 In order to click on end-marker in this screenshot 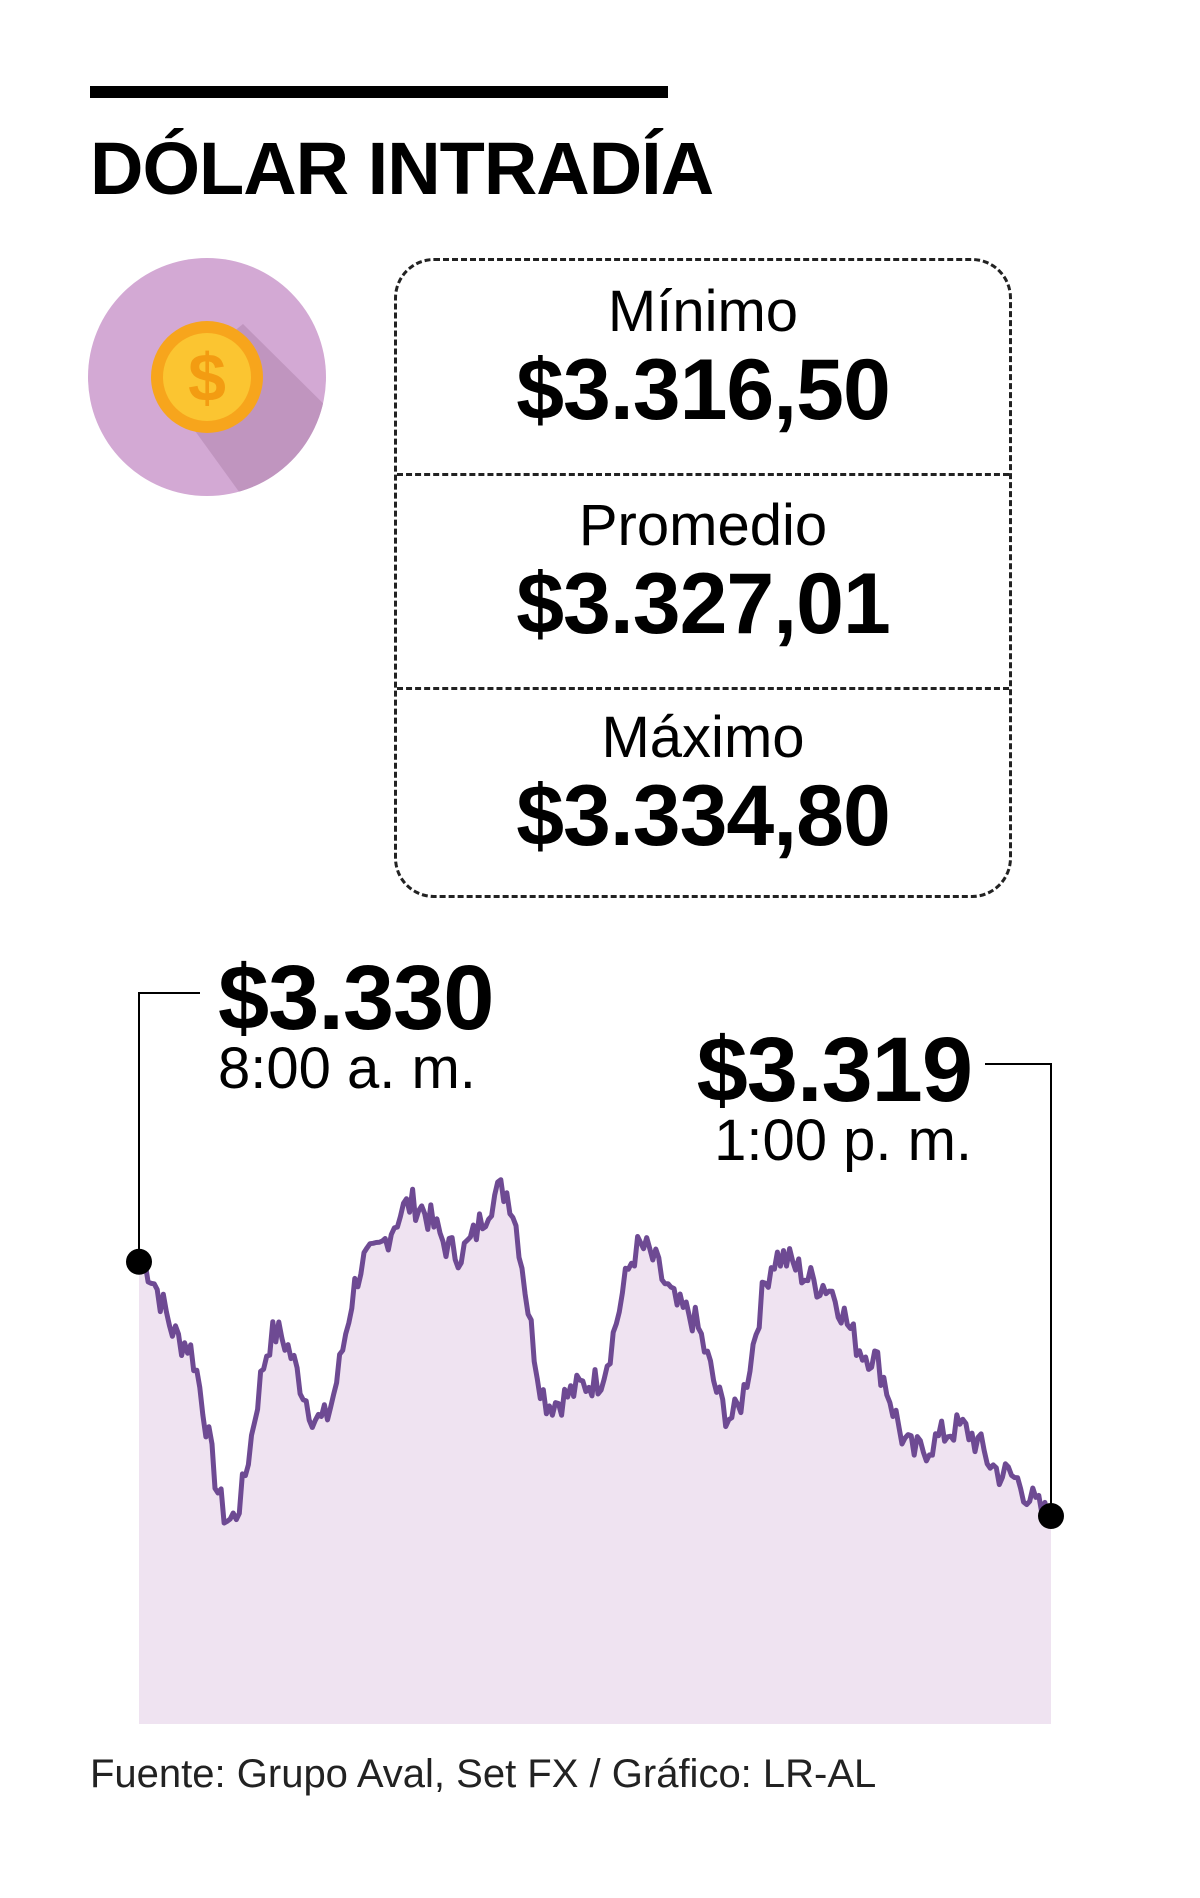, I will do `click(1051, 1516)`.